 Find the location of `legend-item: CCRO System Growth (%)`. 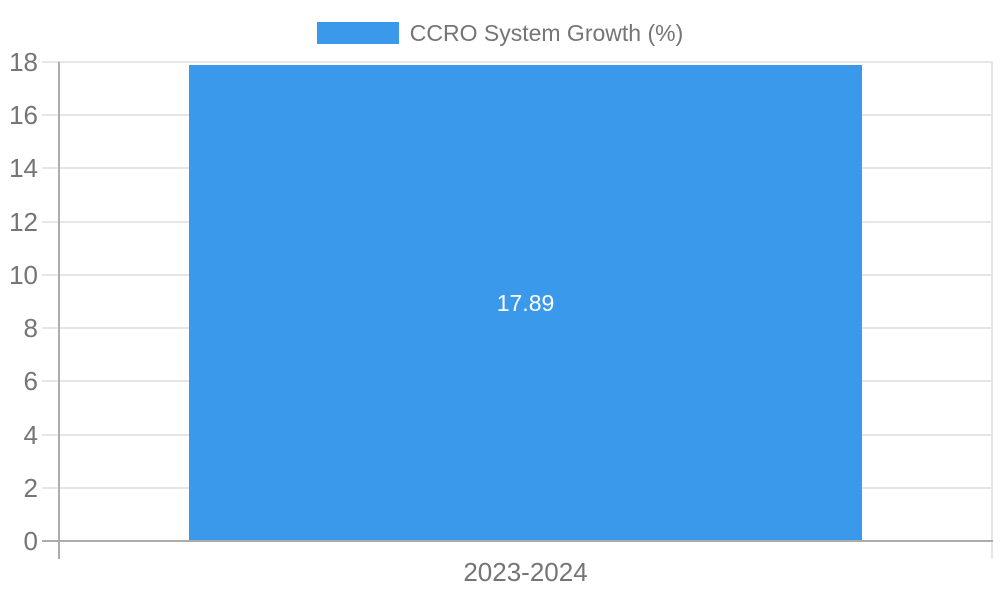

legend-item: CCRO System Growth (%) is located at coordinates (500, 33).